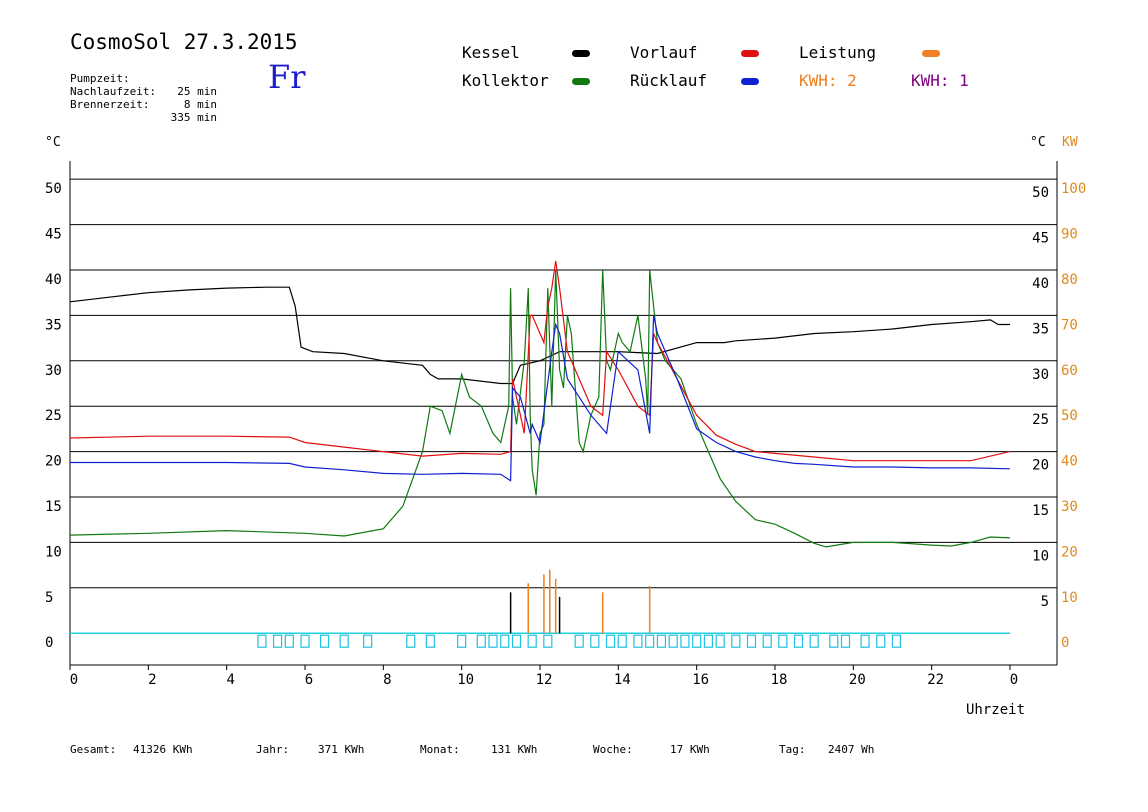 Image resolution: width=1148 pixels, height=812 pixels. Describe the element at coordinates (440, 749) in the screenshot. I see `footer-month-label: Monat:` at that location.